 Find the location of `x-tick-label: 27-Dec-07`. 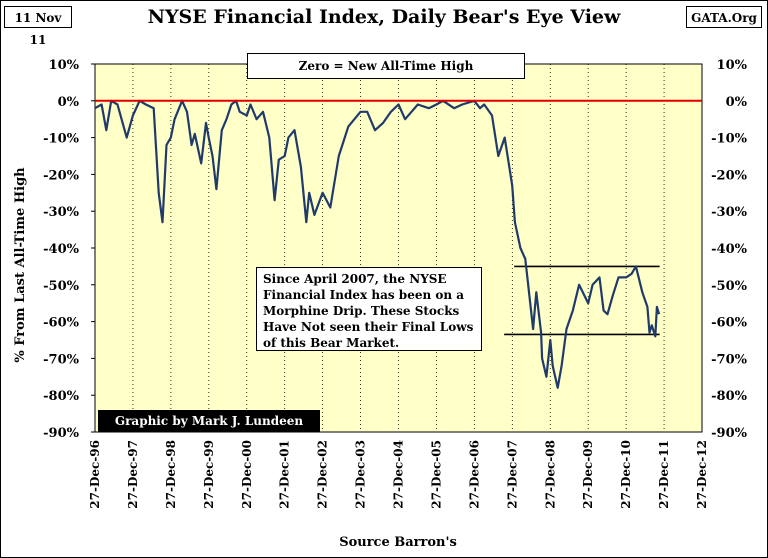

x-tick-label: 27-Dec-07 is located at coordinates (512, 474).